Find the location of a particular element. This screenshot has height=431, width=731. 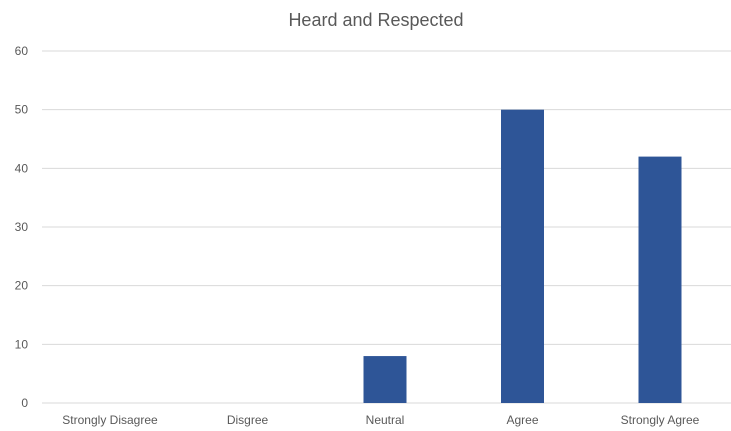

x-tick-label: Disgree is located at coordinates (248, 420).